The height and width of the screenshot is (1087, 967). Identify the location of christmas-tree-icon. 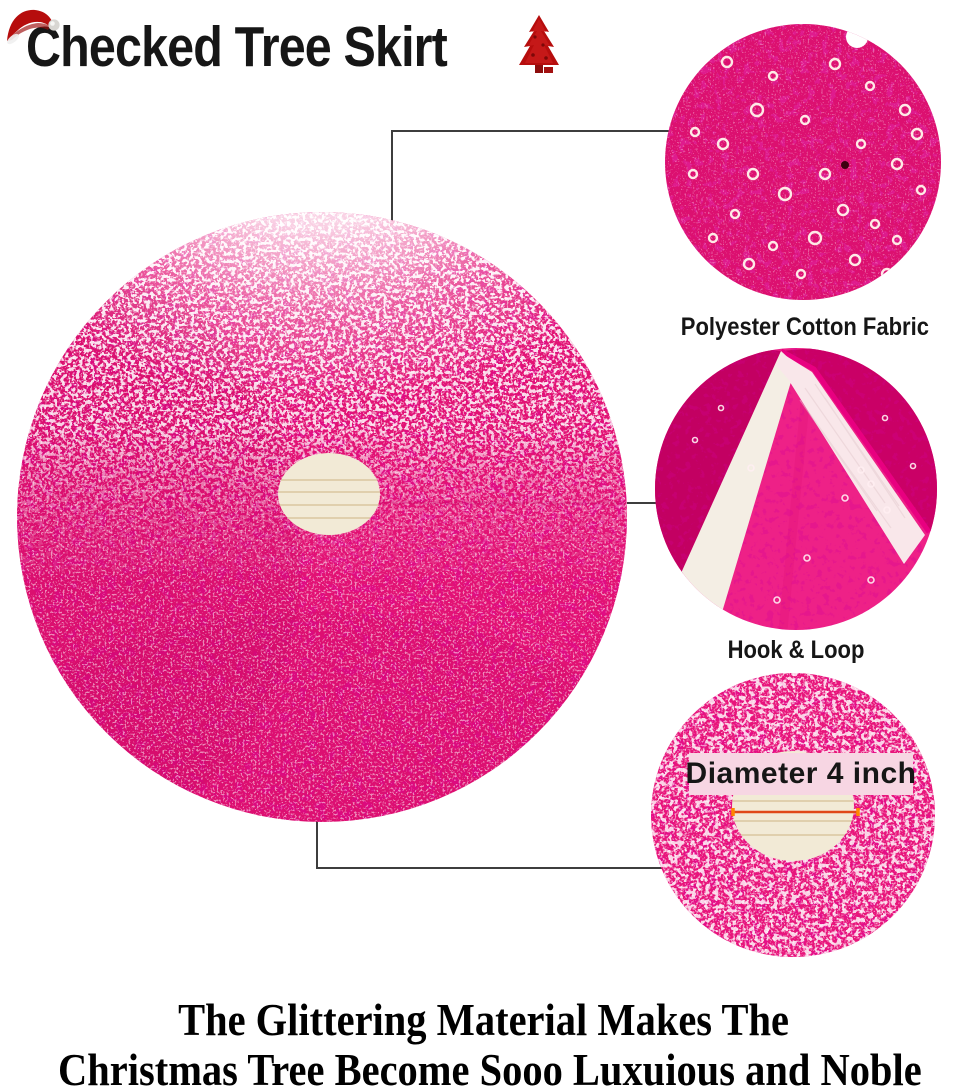
(539, 44).